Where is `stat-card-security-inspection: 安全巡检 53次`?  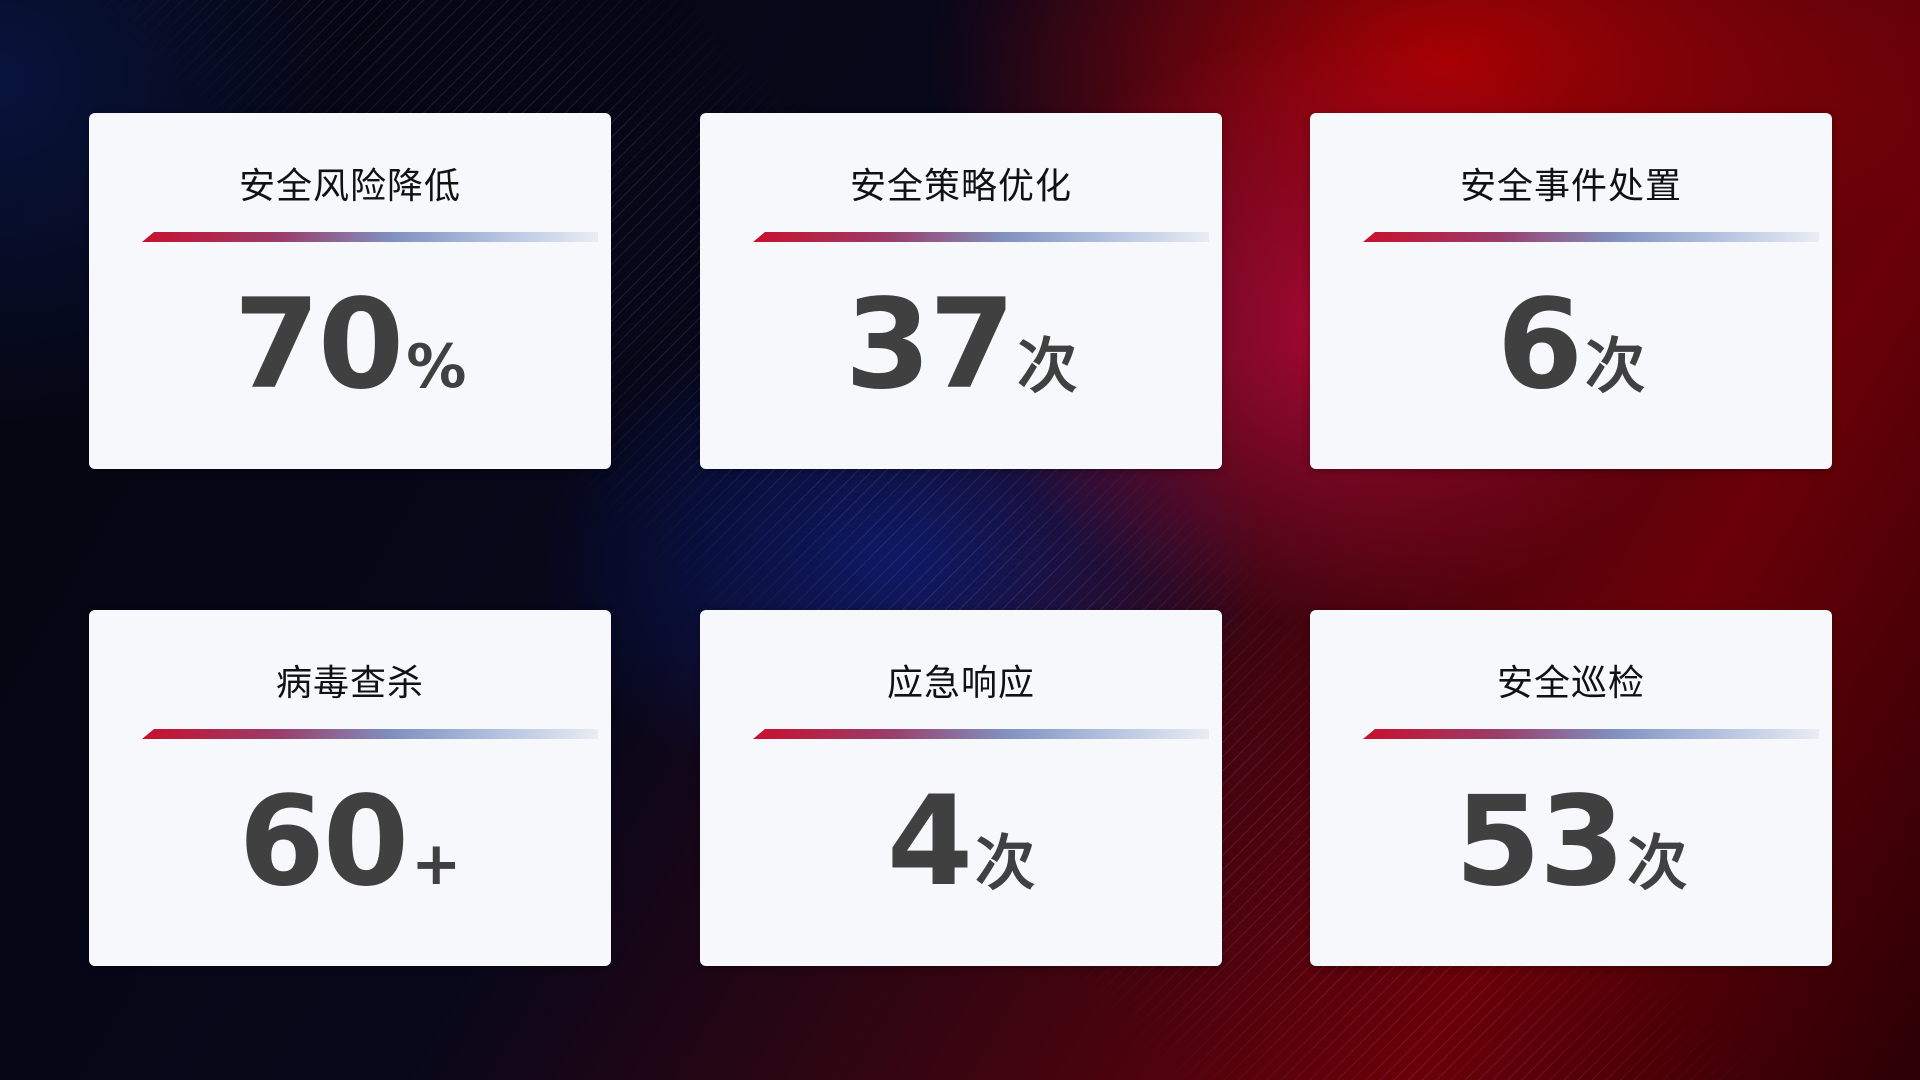
stat-card-security-inspection: 安全巡检 53次 is located at coordinates (1571, 788).